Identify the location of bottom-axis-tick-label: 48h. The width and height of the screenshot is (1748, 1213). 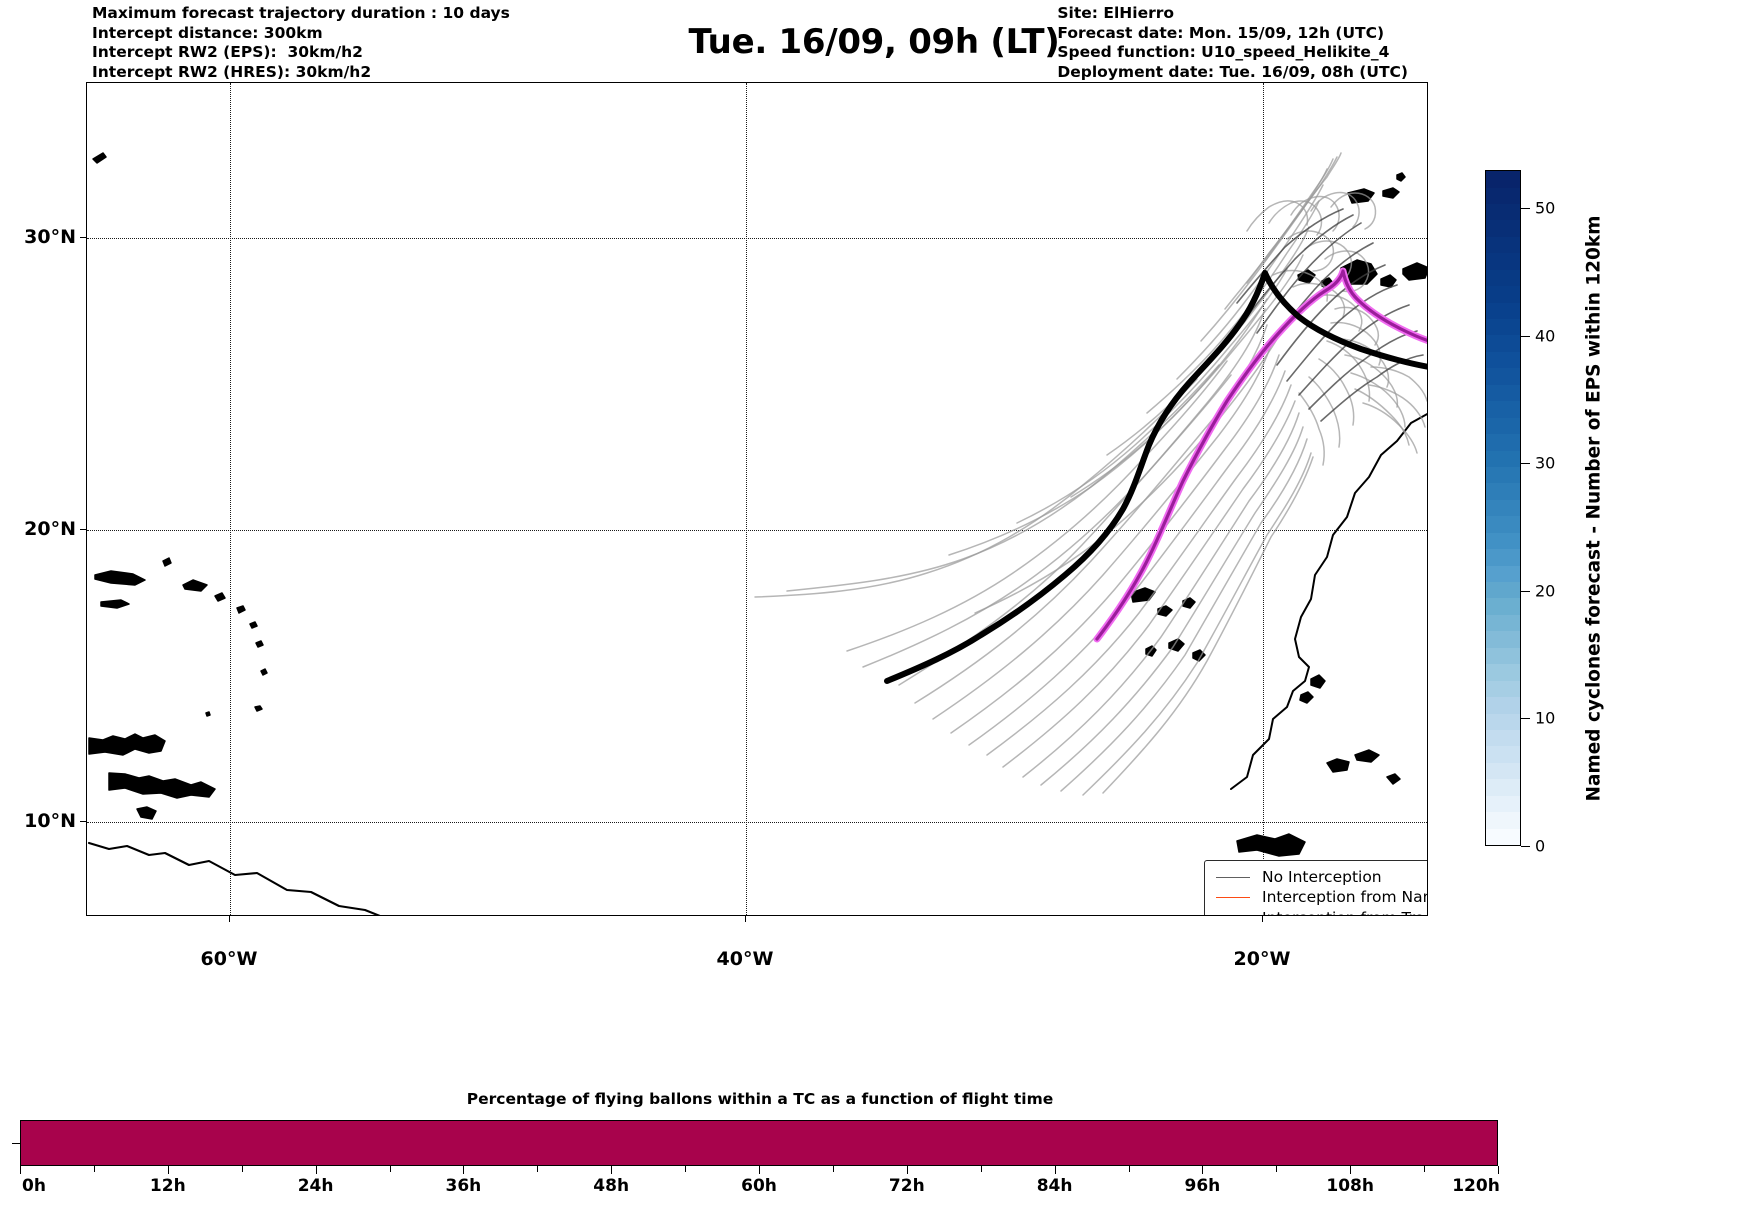
(611, 1186).